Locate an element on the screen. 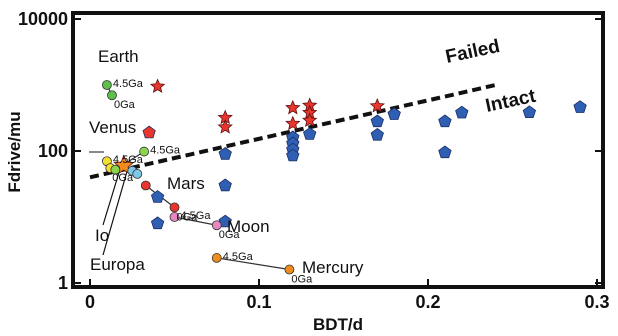 This screenshot has height=336, width=618. planet-name-mercury: Mercury is located at coordinates (333, 267).